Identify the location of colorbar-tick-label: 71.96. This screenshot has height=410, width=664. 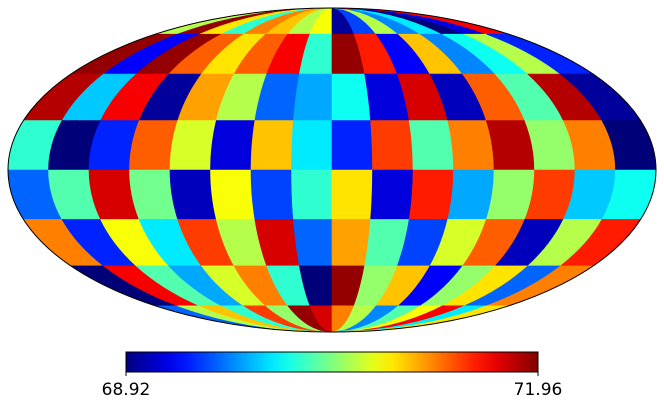
(538, 390).